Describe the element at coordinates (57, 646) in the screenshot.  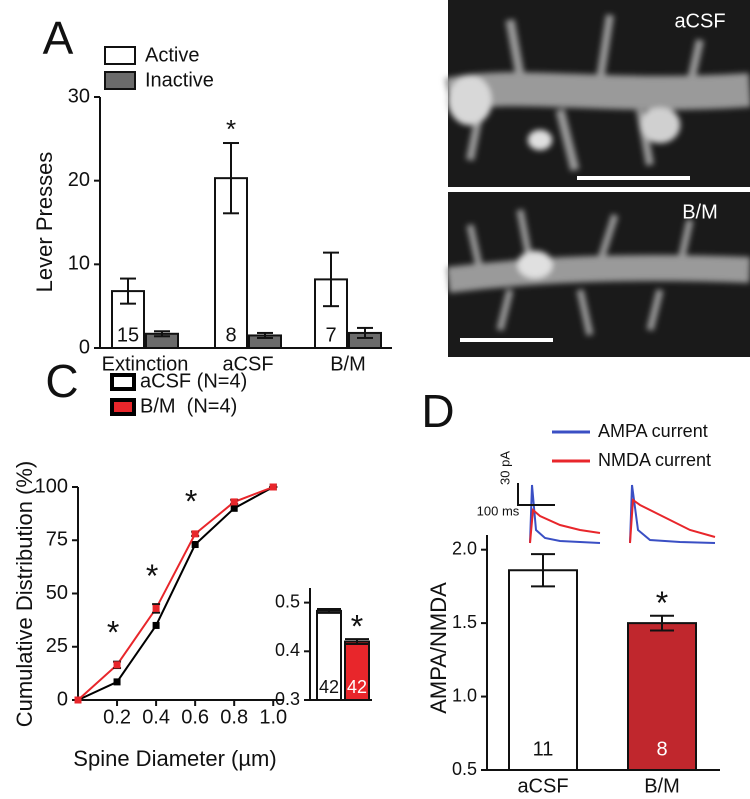
I see `y-tick-label: 25` at that location.